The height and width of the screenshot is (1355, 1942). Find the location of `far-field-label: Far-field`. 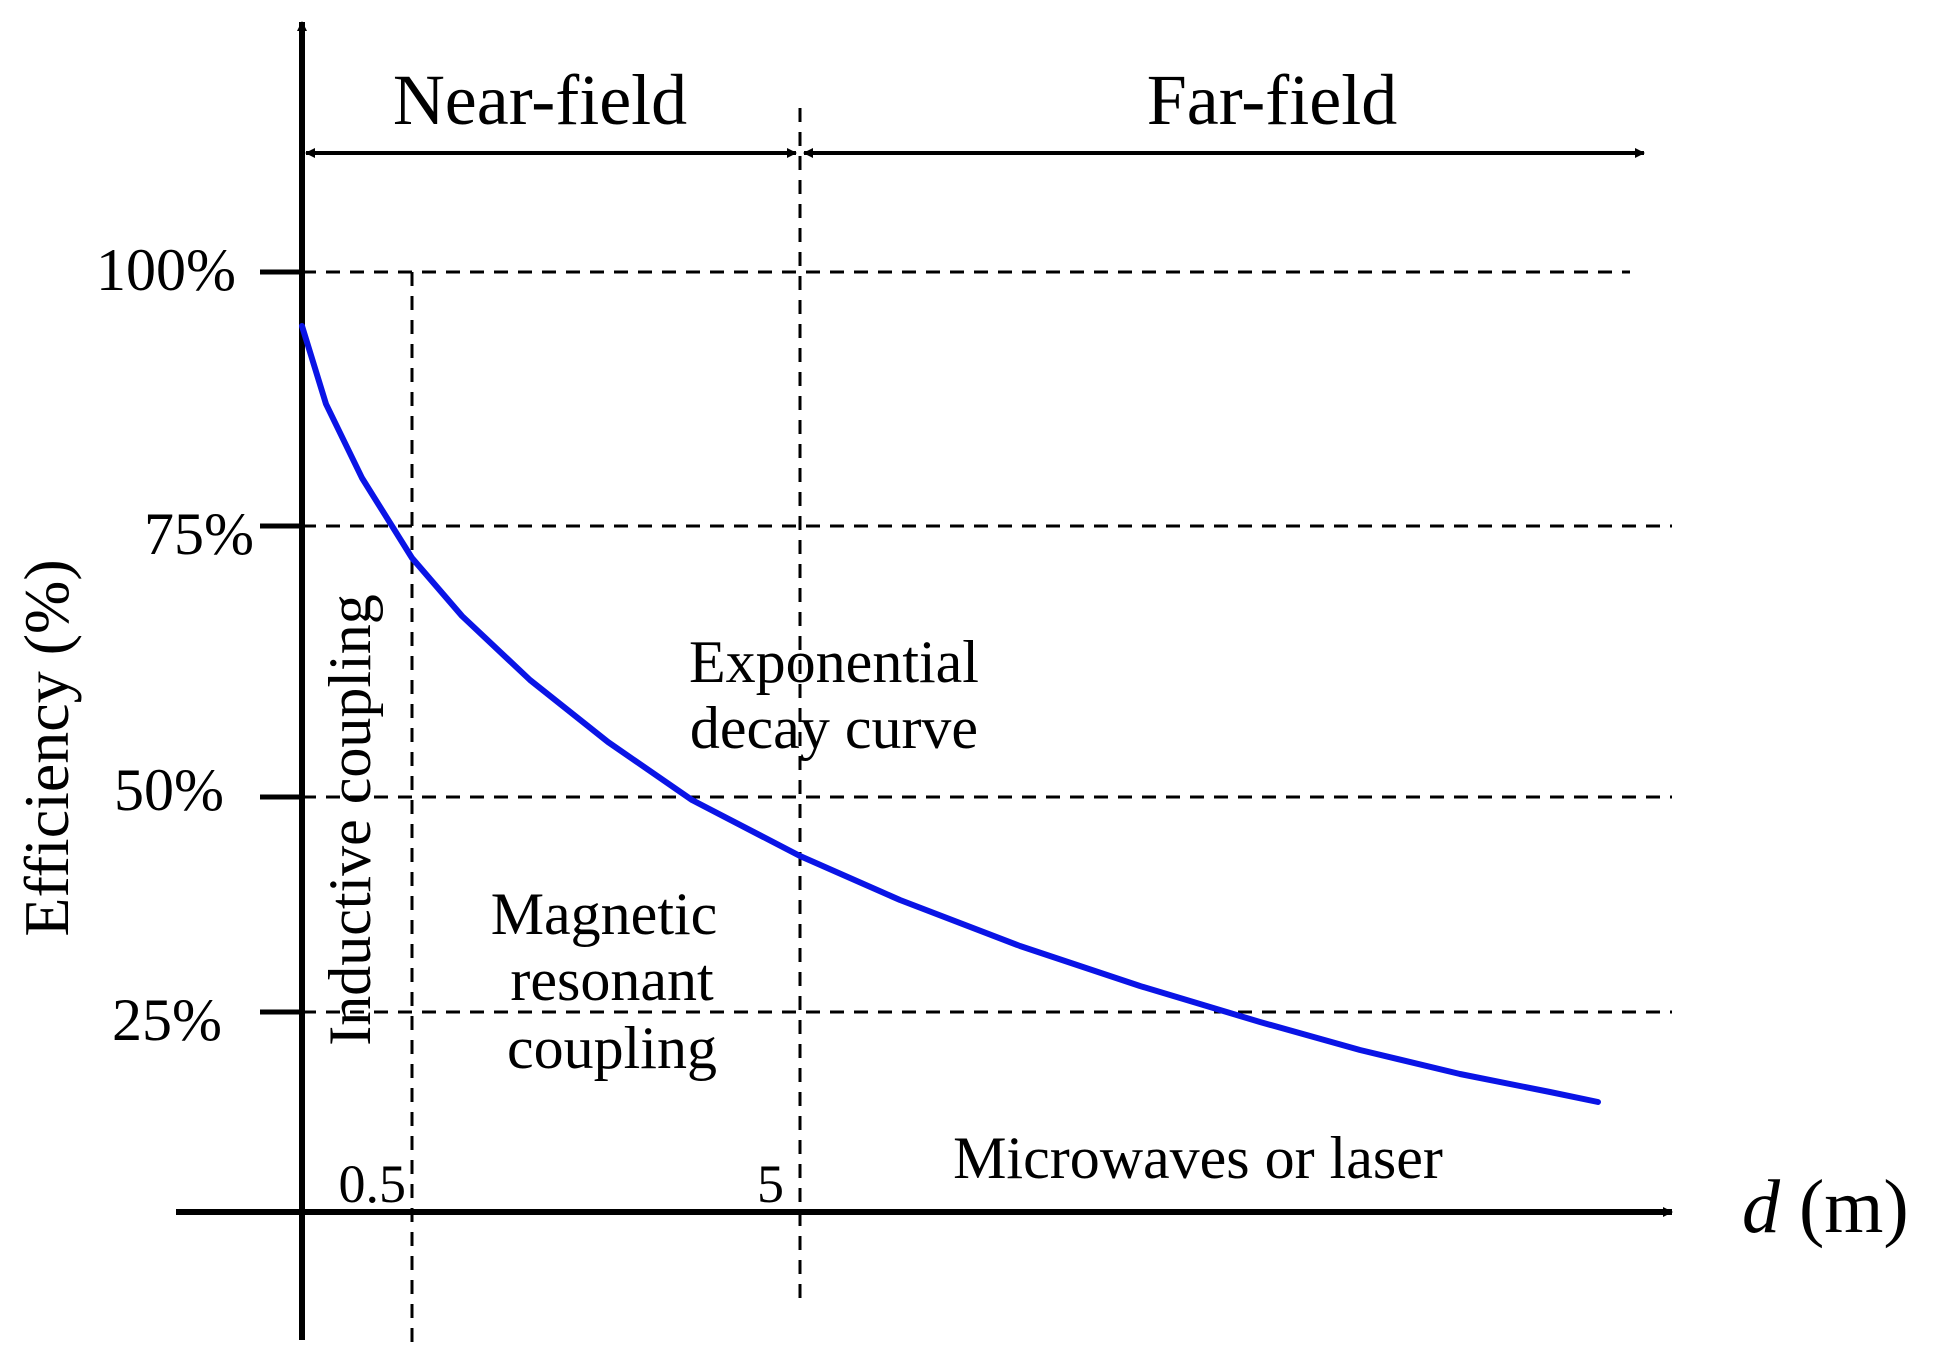

far-field-label: Far-field is located at coordinates (1272, 100).